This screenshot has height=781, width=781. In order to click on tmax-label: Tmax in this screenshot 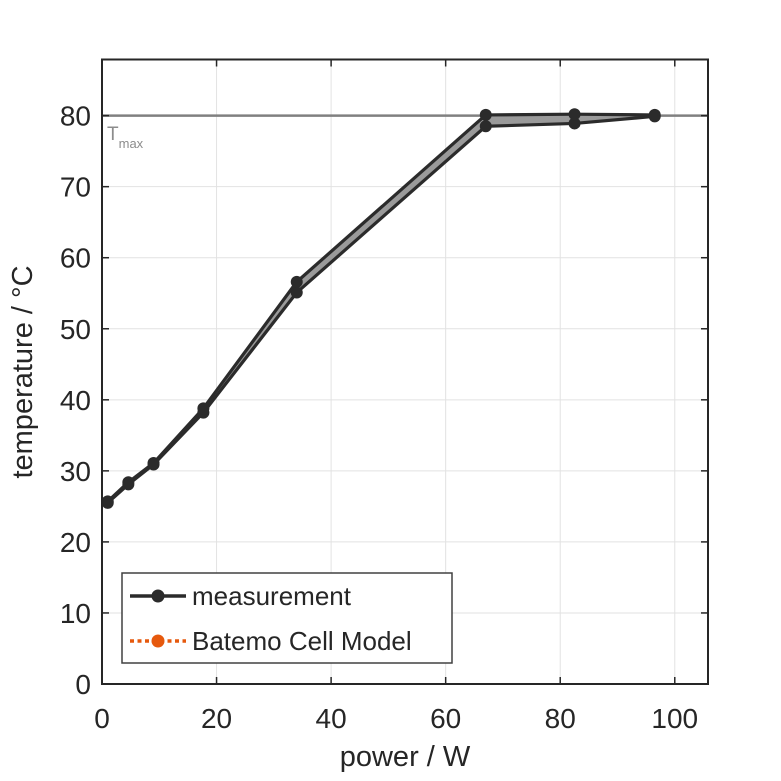, I will do `click(125, 137)`.